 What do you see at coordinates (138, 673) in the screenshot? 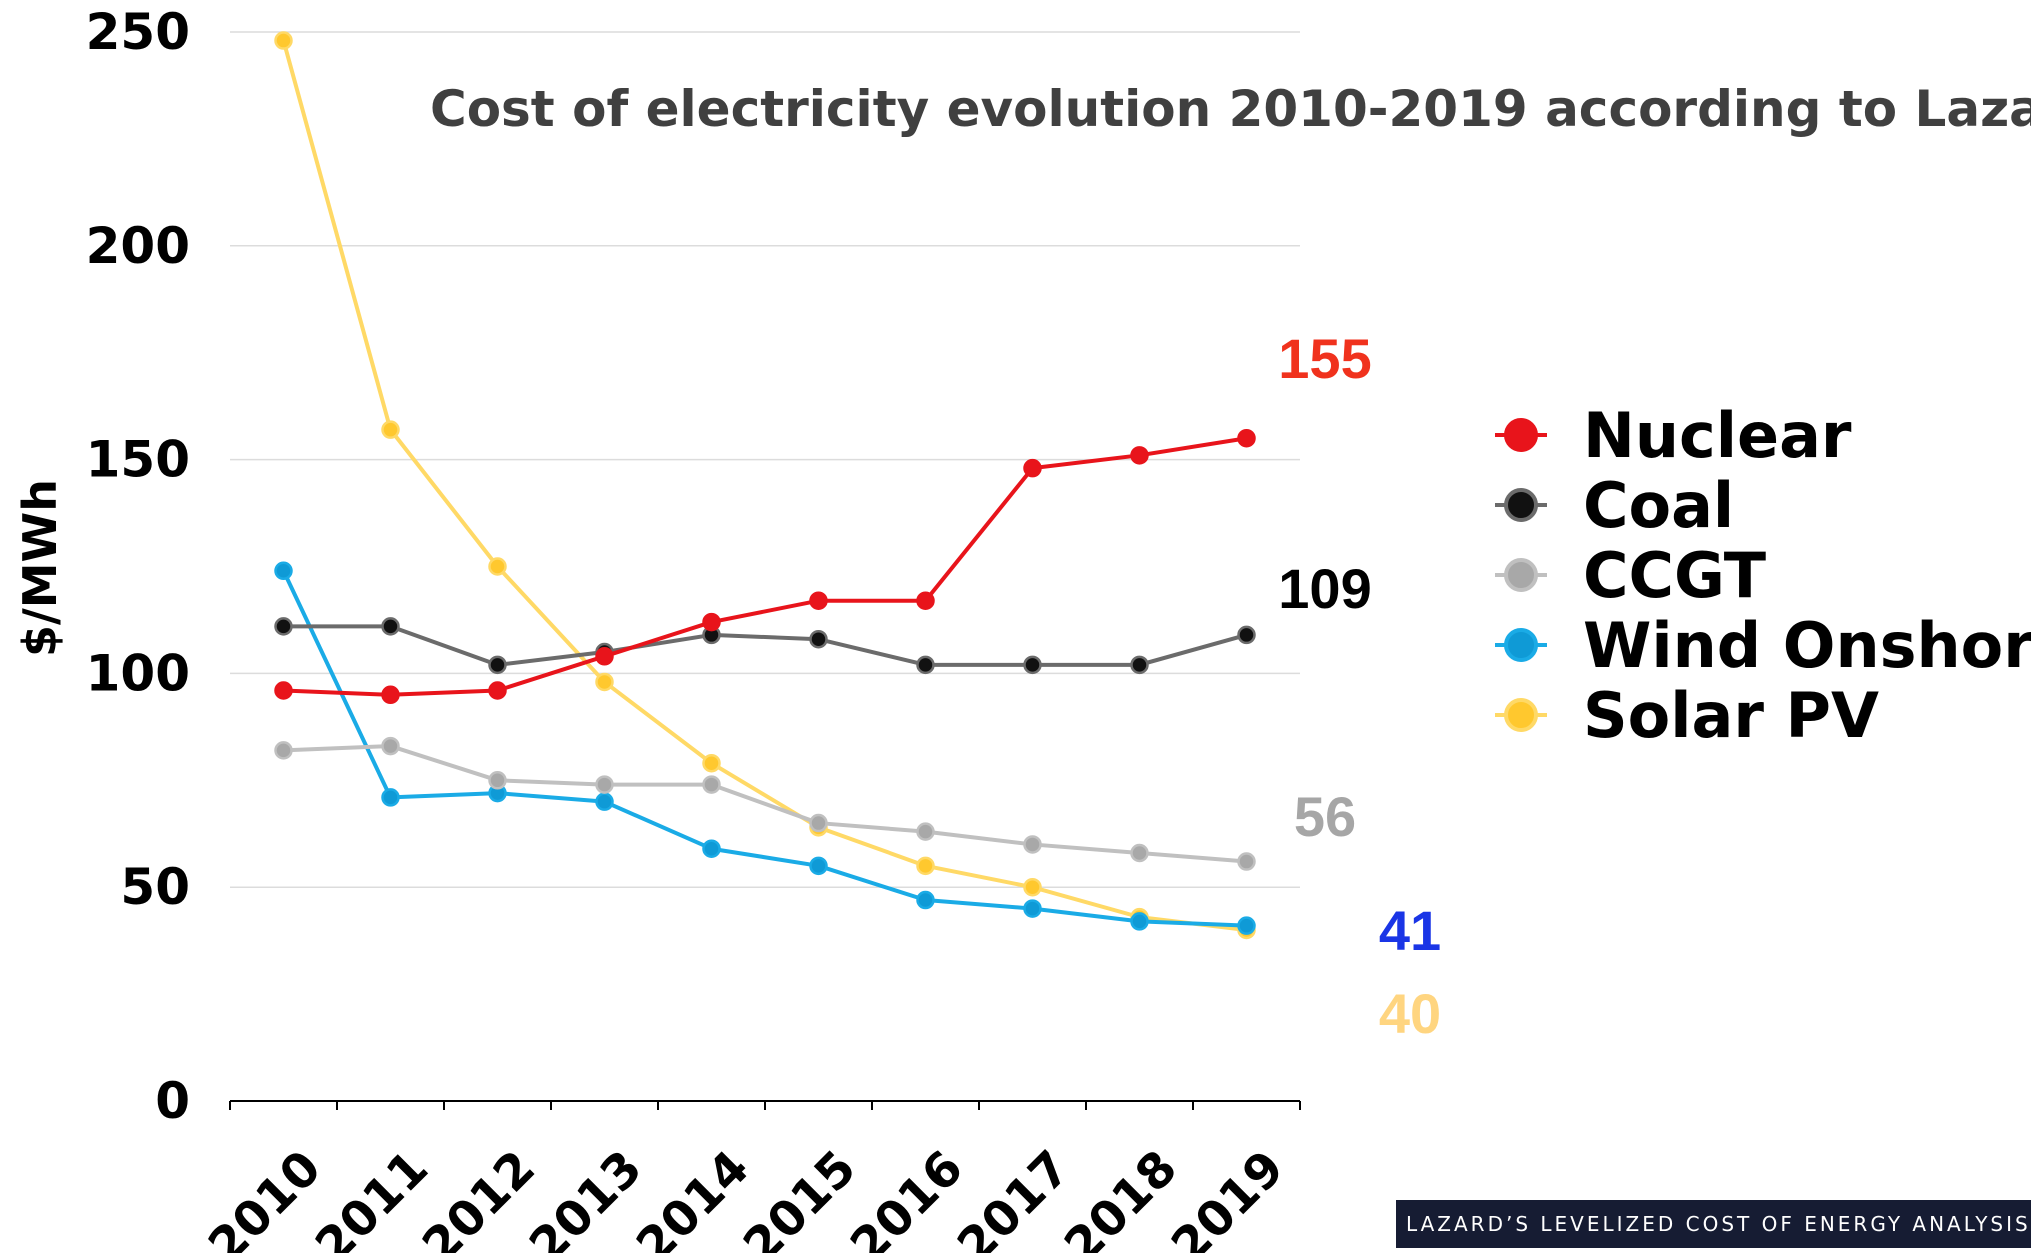
I see `y-tick-label: 100` at bounding box center [138, 673].